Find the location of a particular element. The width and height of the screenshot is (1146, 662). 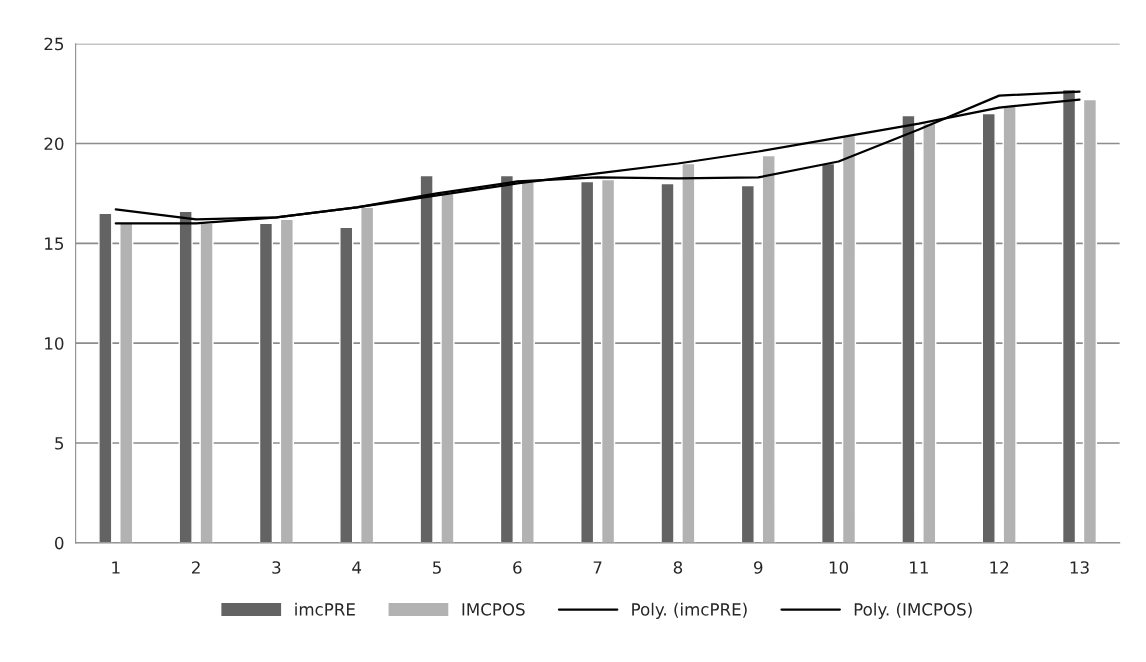

y-tick-label: 0 is located at coordinates (59, 543).